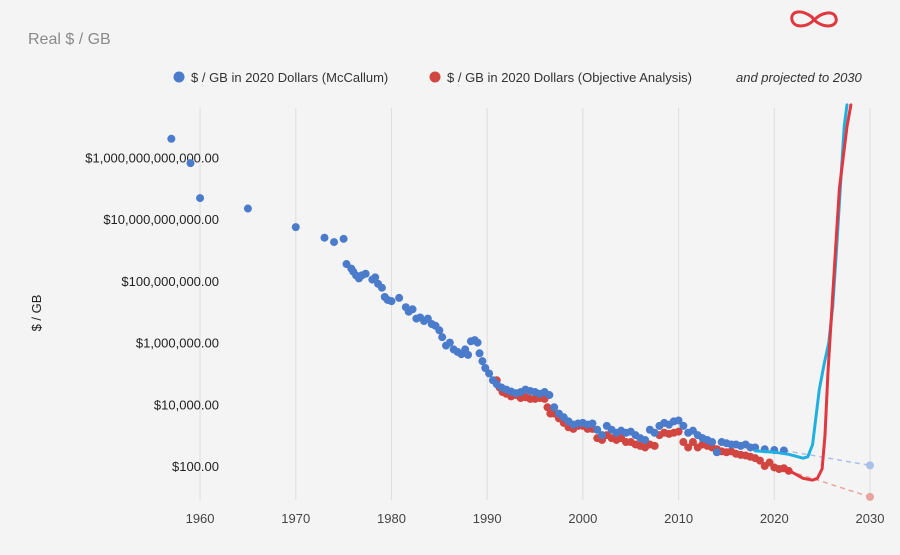 The image size is (900, 555). Describe the element at coordinates (186, 404) in the screenshot. I see `y-tick-label: $10,000.00` at that location.